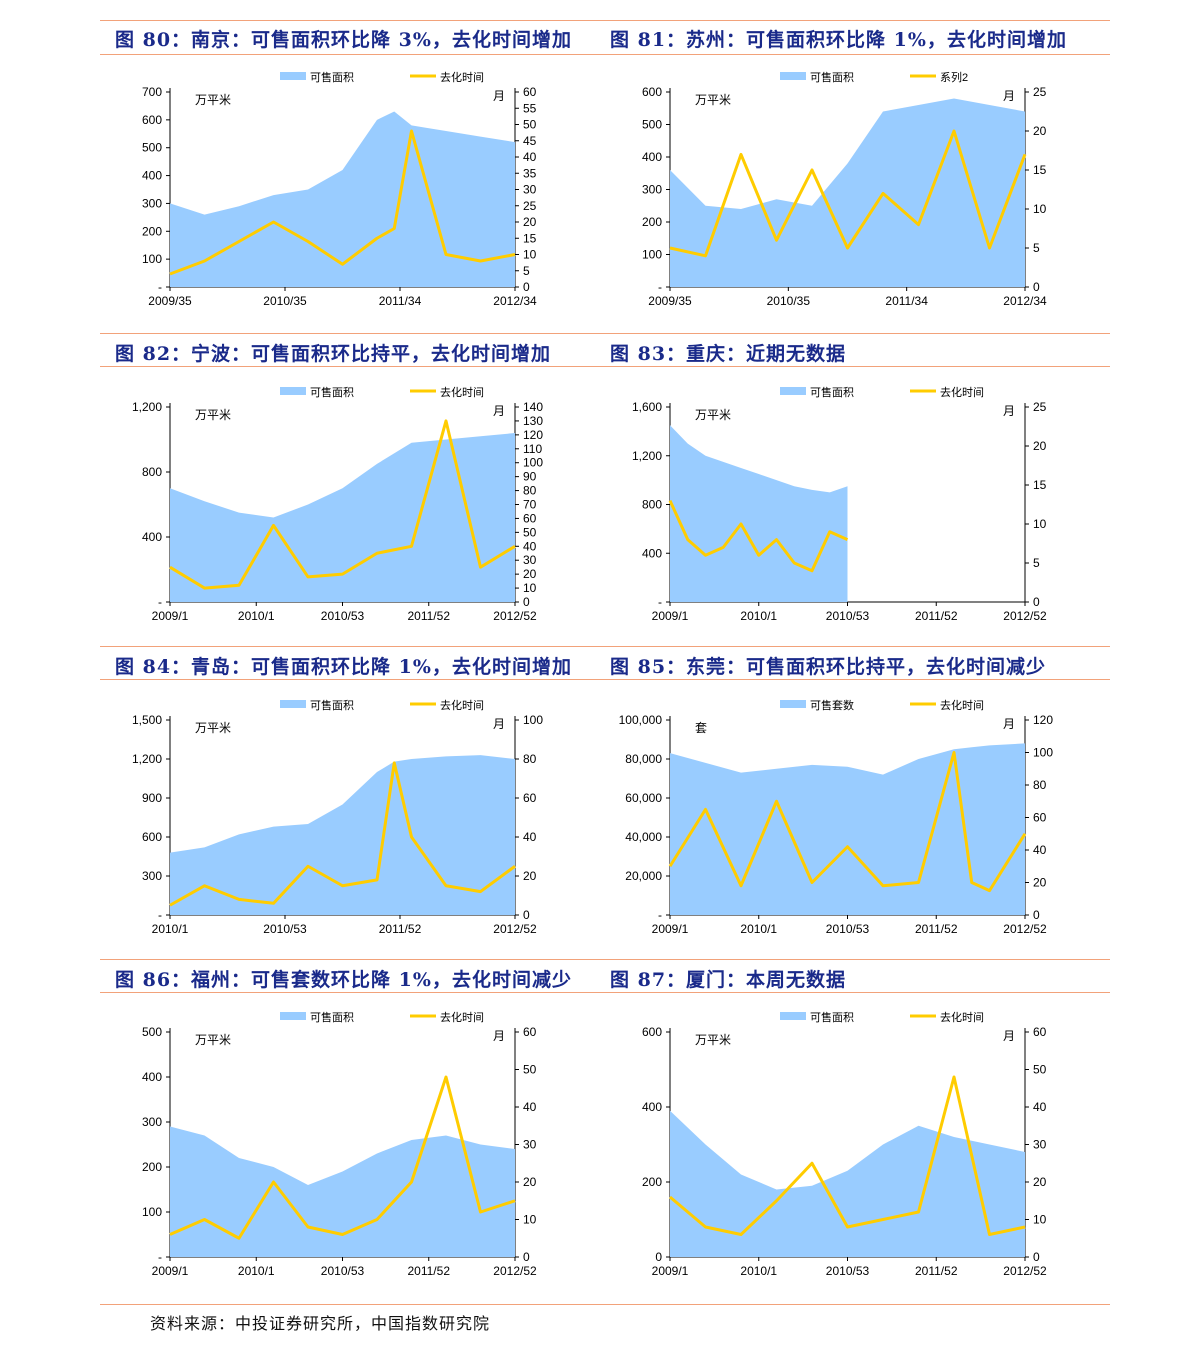 The width and height of the screenshot is (1191, 1352). Describe the element at coordinates (333, 354) in the screenshot. I see `figure-title: 图 82：宁波：可售面积环比持平，去化时间增加` at that location.